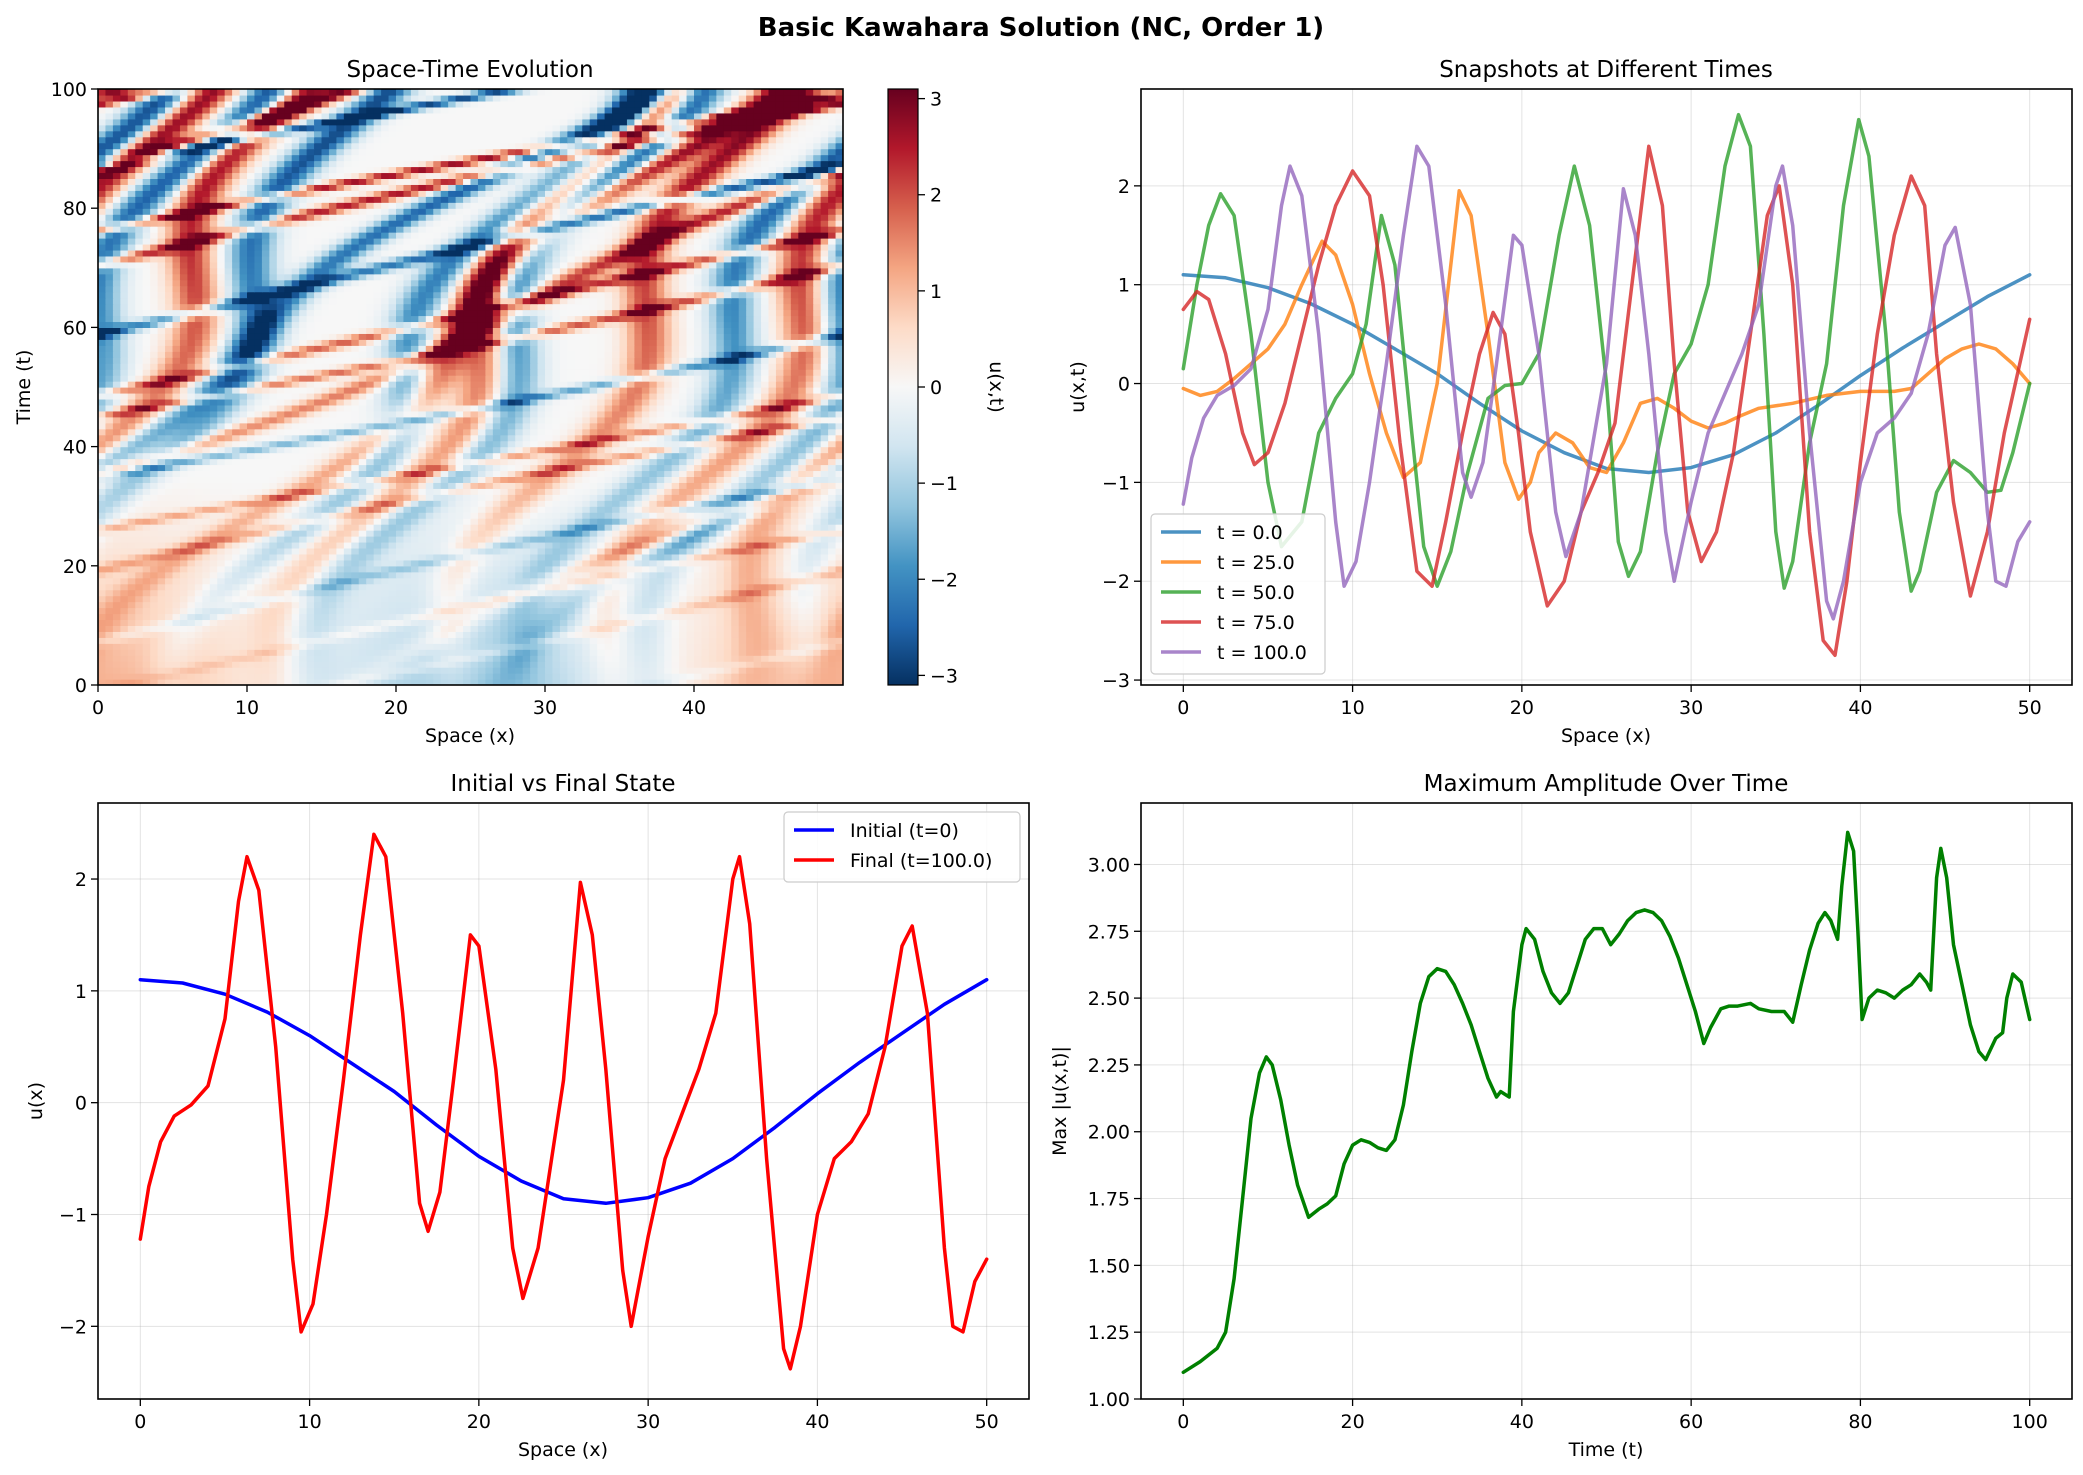  I want to click on heatmap-grid, so click(470, 387).